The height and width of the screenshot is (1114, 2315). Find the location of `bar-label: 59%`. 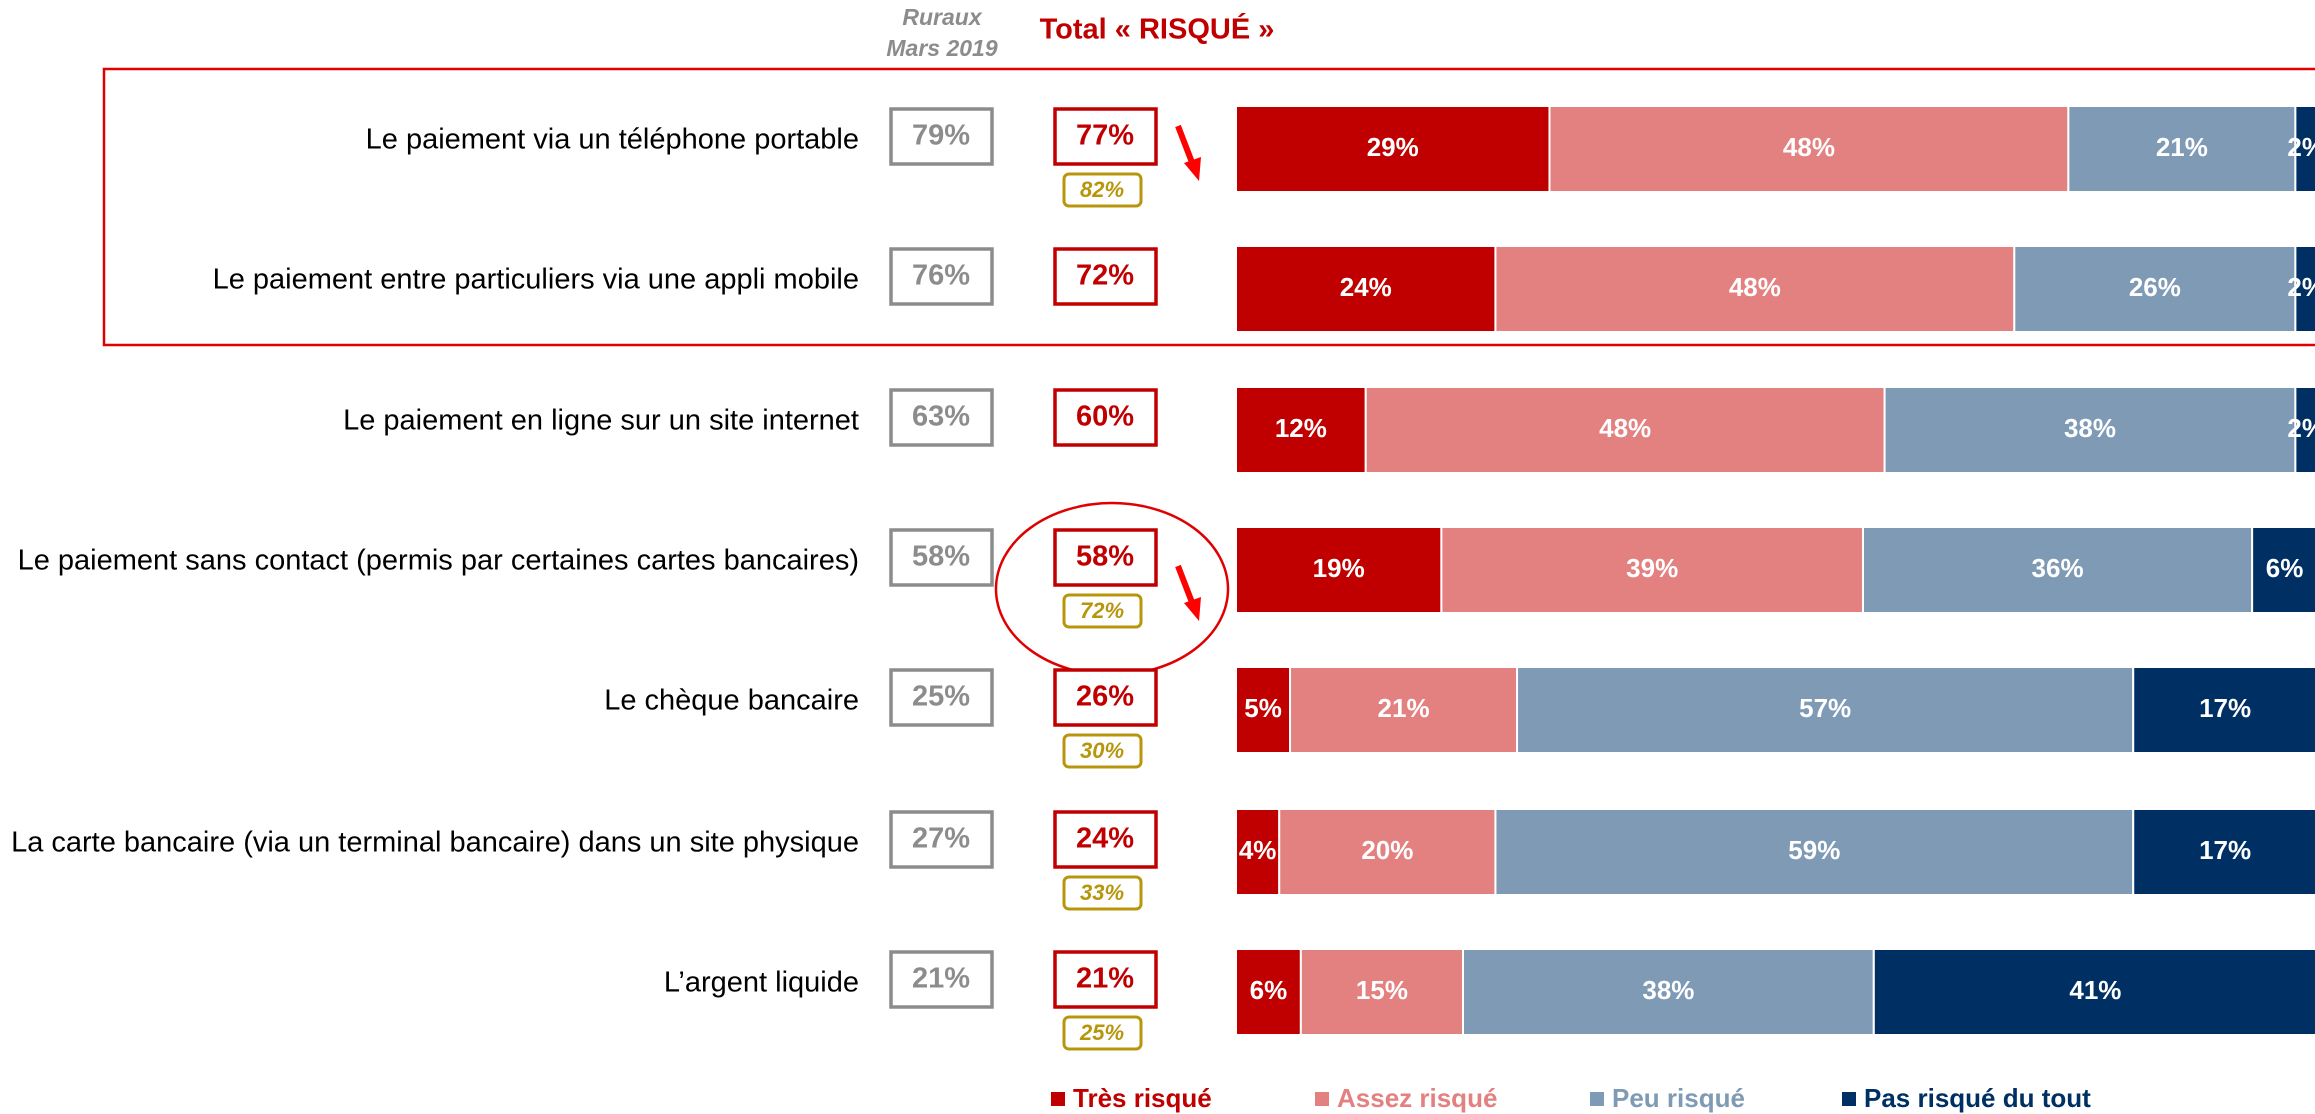

bar-label: 59% is located at coordinates (1814, 850).